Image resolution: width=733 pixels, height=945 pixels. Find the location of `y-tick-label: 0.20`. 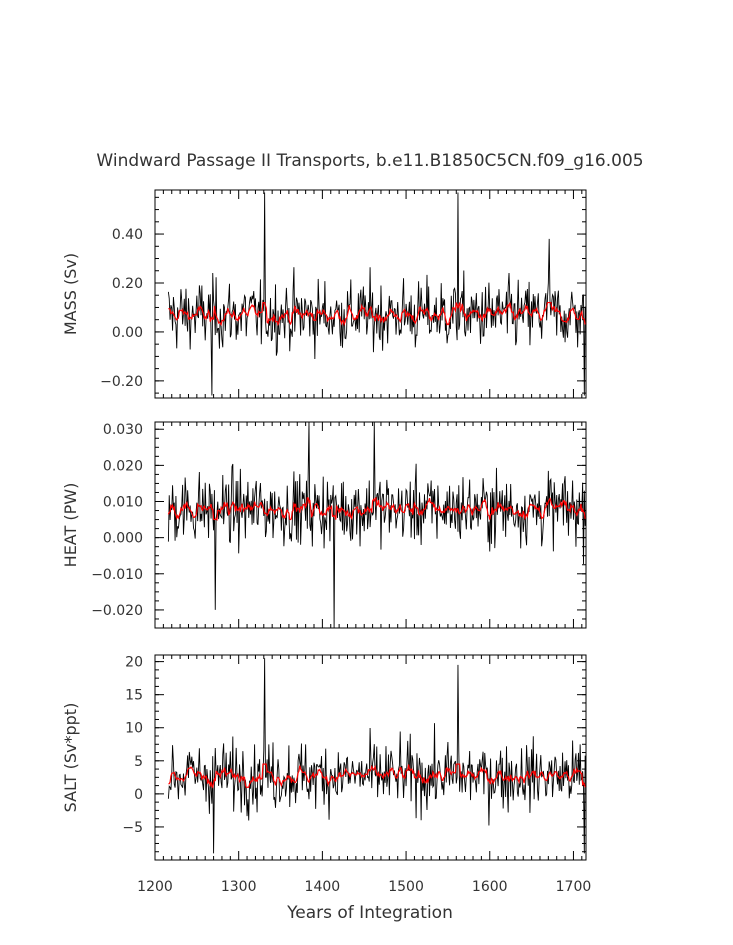

y-tick-label: 0.20 is located at coordinates (127, 284).